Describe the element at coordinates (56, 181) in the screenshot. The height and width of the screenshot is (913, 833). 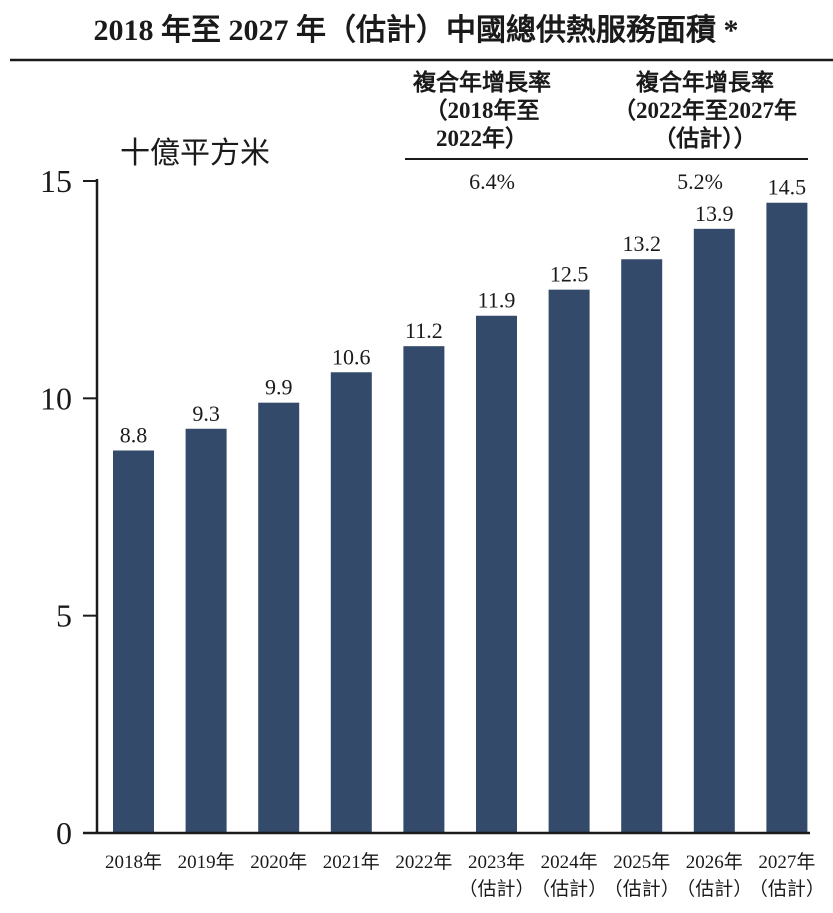
I see `y-tick-label: 15` at that location.